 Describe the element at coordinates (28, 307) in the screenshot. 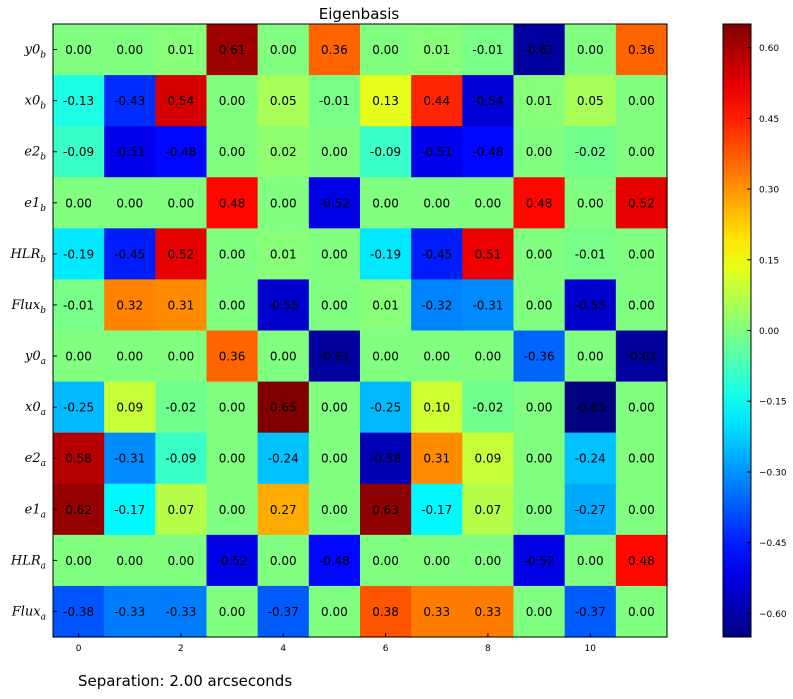

I see `y-tick-label: Fluxb` at that location.